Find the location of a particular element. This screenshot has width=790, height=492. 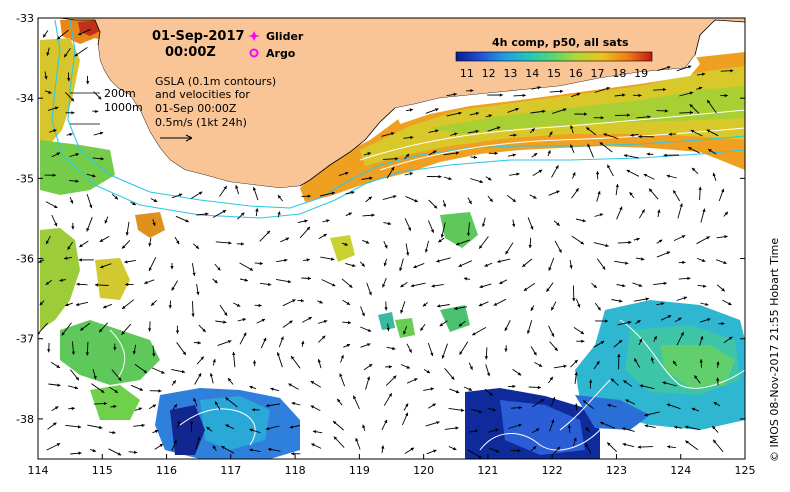

y-tick-label: -34 is located at coordinates (25, 98).